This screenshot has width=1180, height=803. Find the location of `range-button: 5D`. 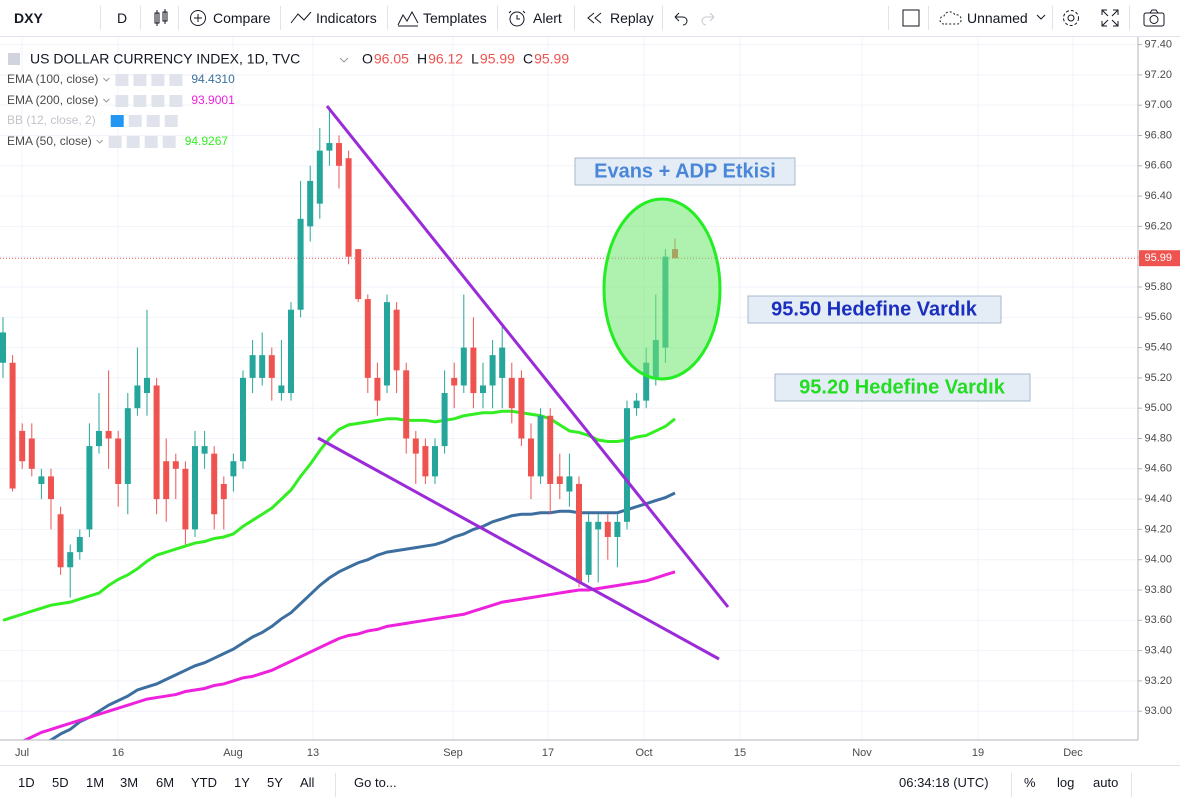

range-button: 5D is located at coordinates (60, 782).